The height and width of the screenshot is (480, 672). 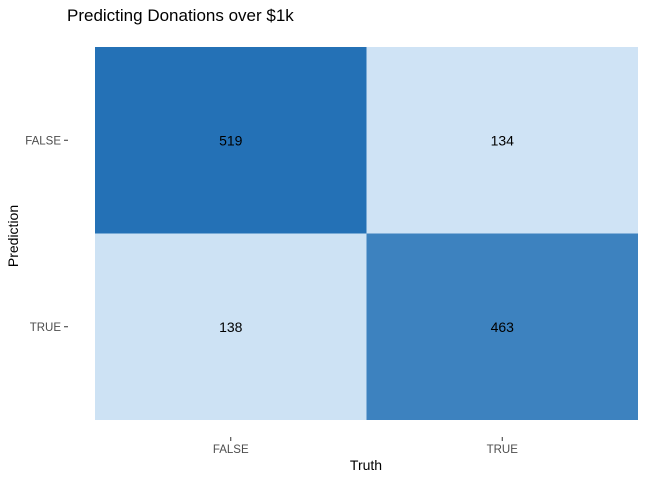 I want to click on cell-value-label: 138, so click(x=231, y=327).